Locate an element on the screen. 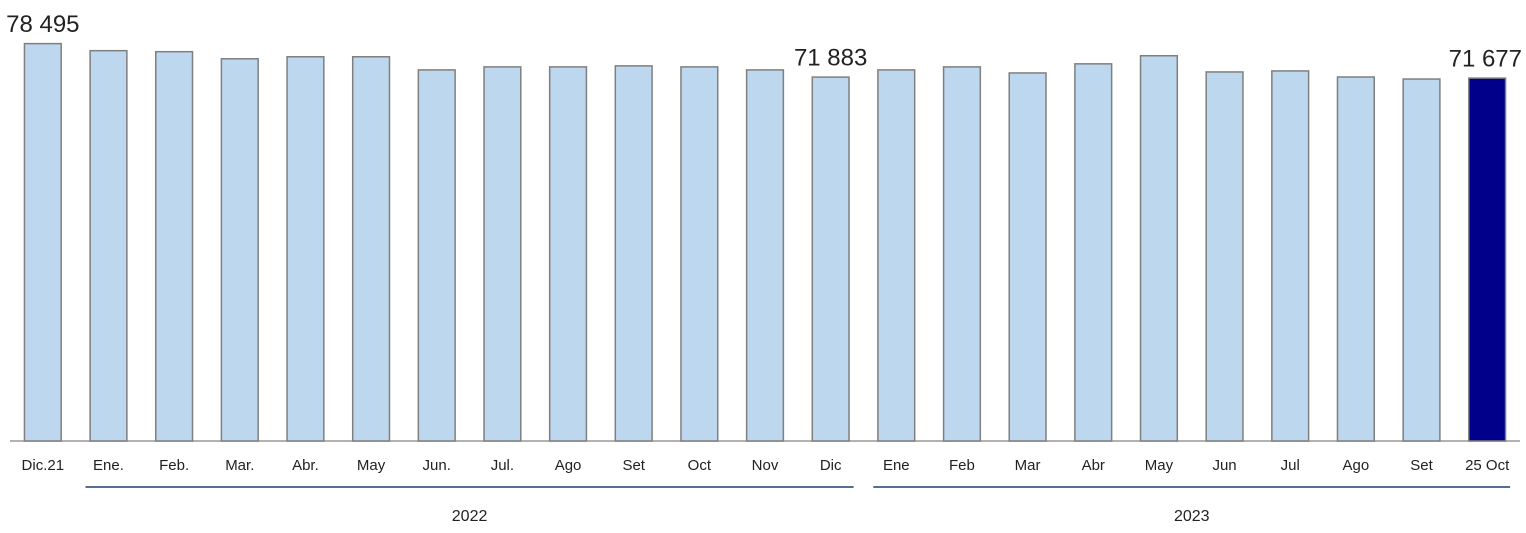 This screenshot has width=1526, height=533. x-tick-label: Mar is located at coordinates (1028, 465).